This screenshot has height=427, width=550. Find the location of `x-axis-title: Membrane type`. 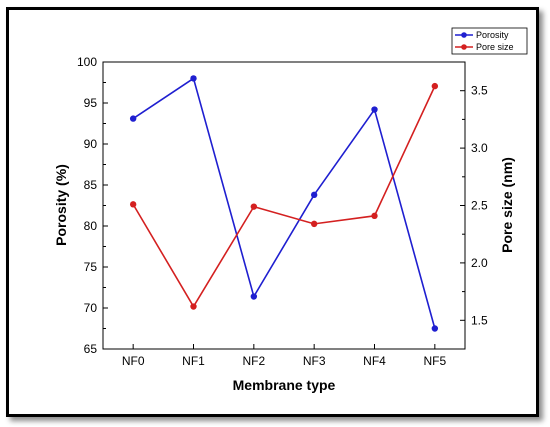

x-axis-title: Membrane type is located at coordinates (284, 385).